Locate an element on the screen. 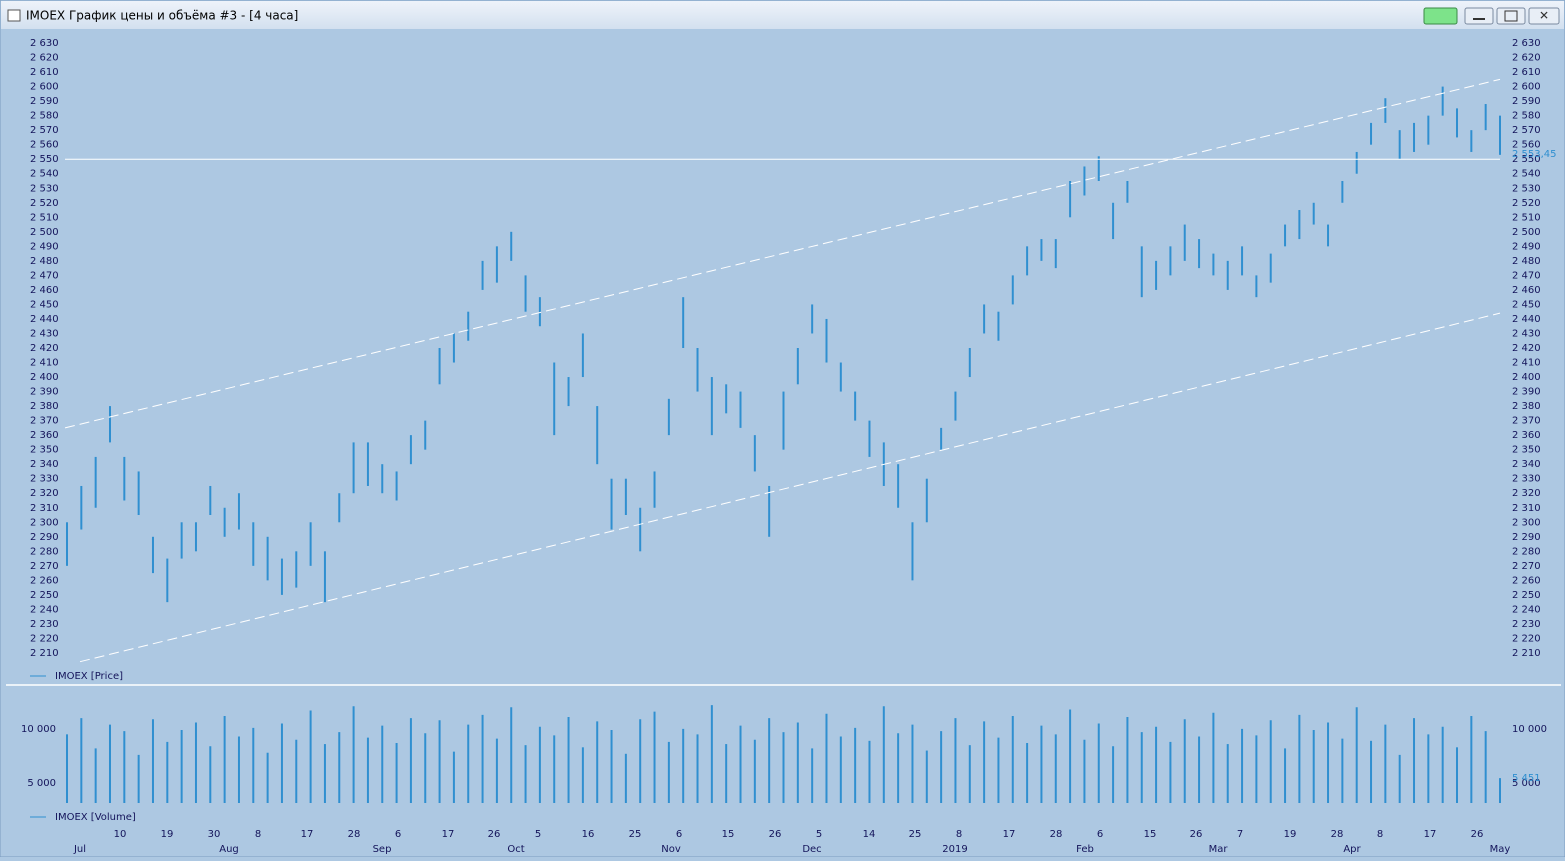 Image resolution: width=1565 pixels, height=861 pixels. y-tick-label-right: 2 330 is located at coordinates (1526, 479).